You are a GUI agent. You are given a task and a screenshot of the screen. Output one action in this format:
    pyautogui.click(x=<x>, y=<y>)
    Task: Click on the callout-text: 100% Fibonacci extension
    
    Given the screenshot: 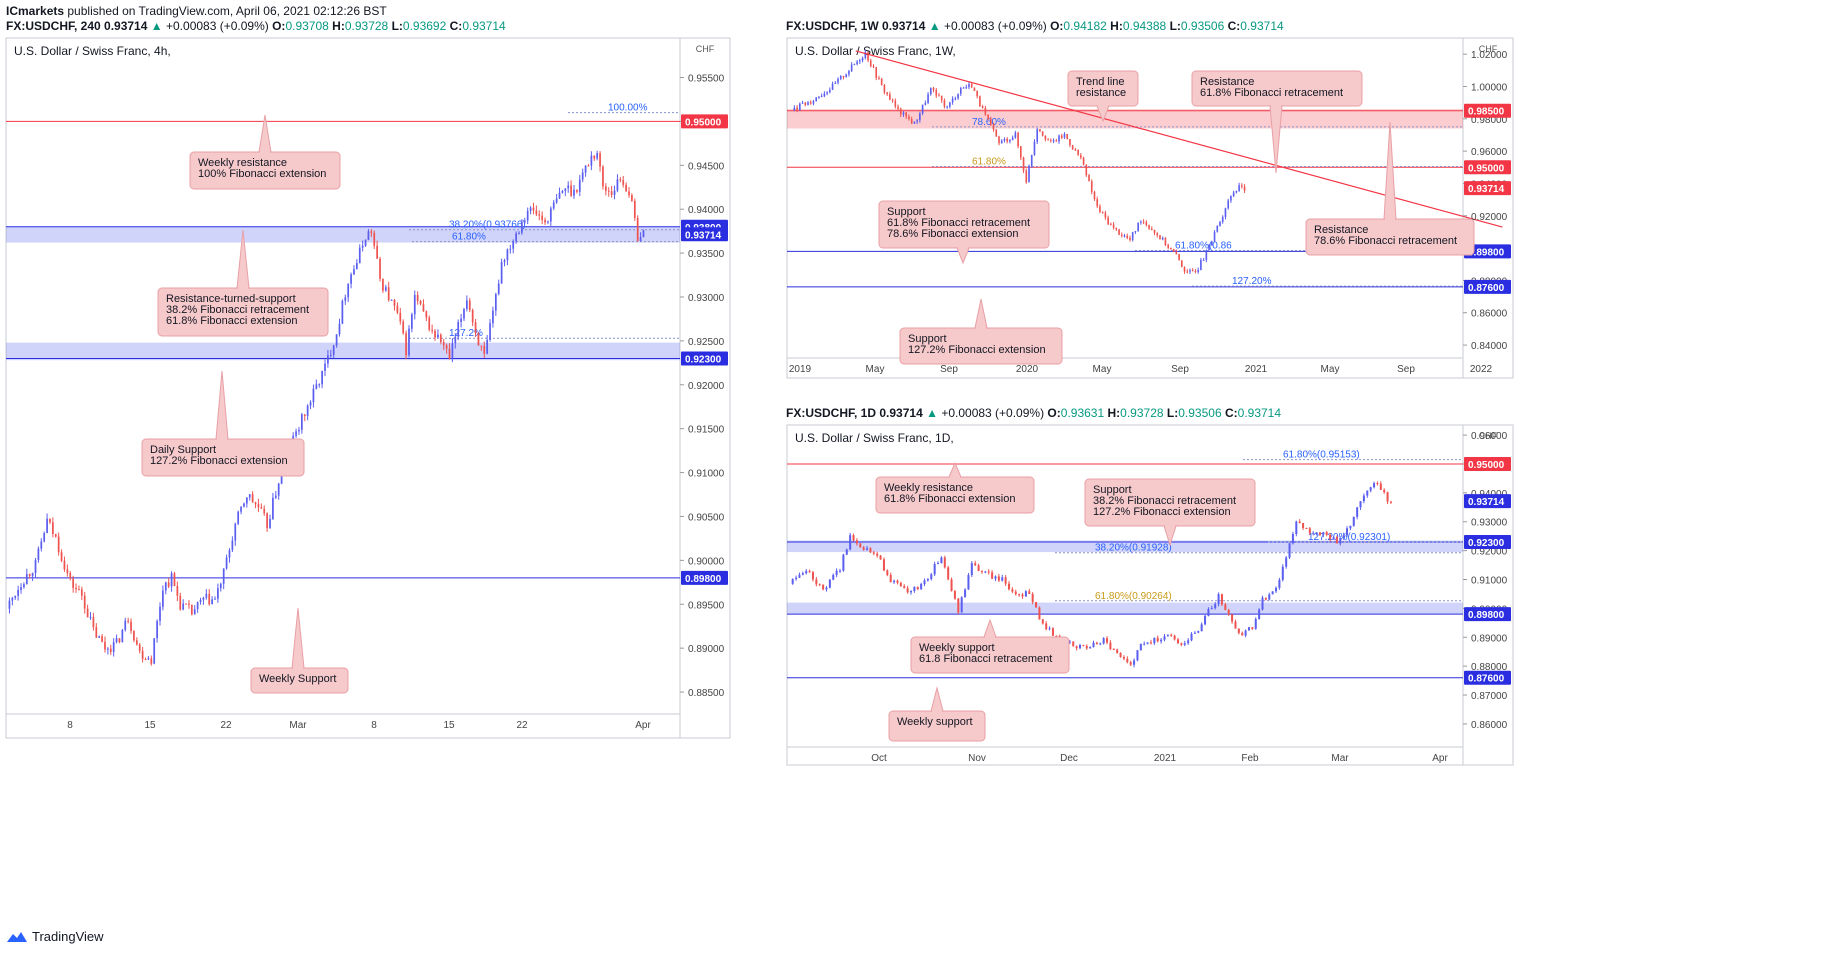 What is the action you would take?
    pyautogui.click(x=262, y=174)
    